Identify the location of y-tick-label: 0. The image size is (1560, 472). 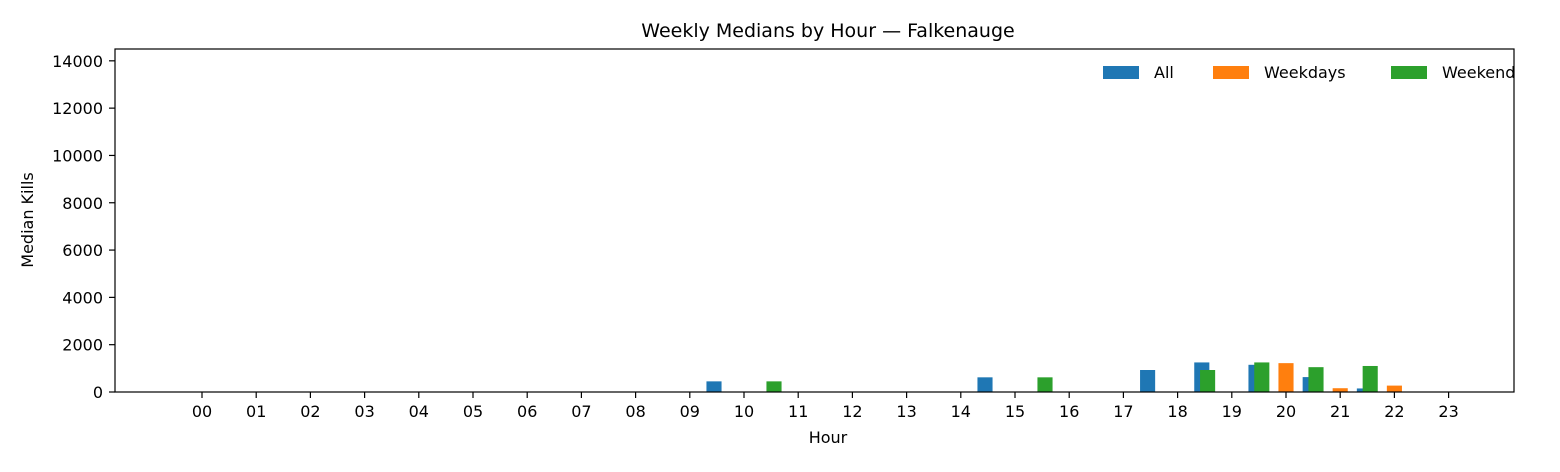
(98, 392).